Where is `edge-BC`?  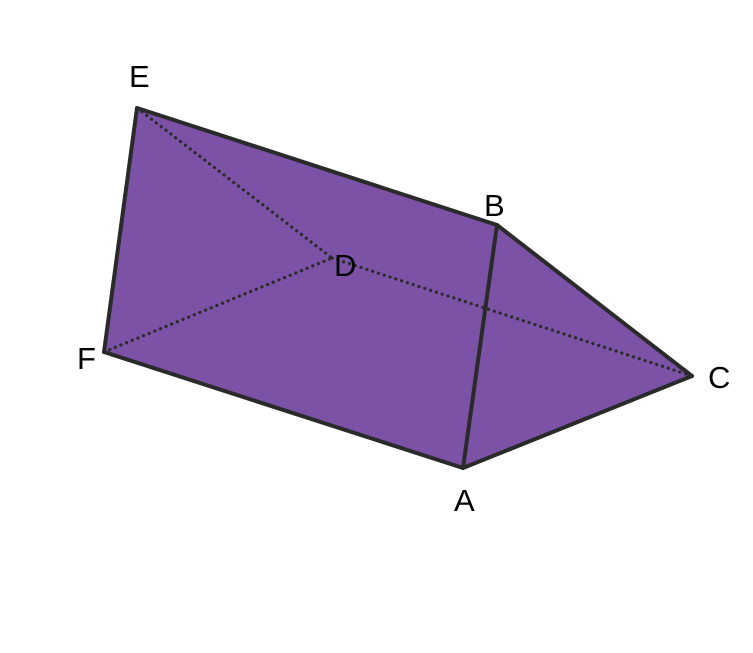 edge-BC is located at coordinates (594, 300).